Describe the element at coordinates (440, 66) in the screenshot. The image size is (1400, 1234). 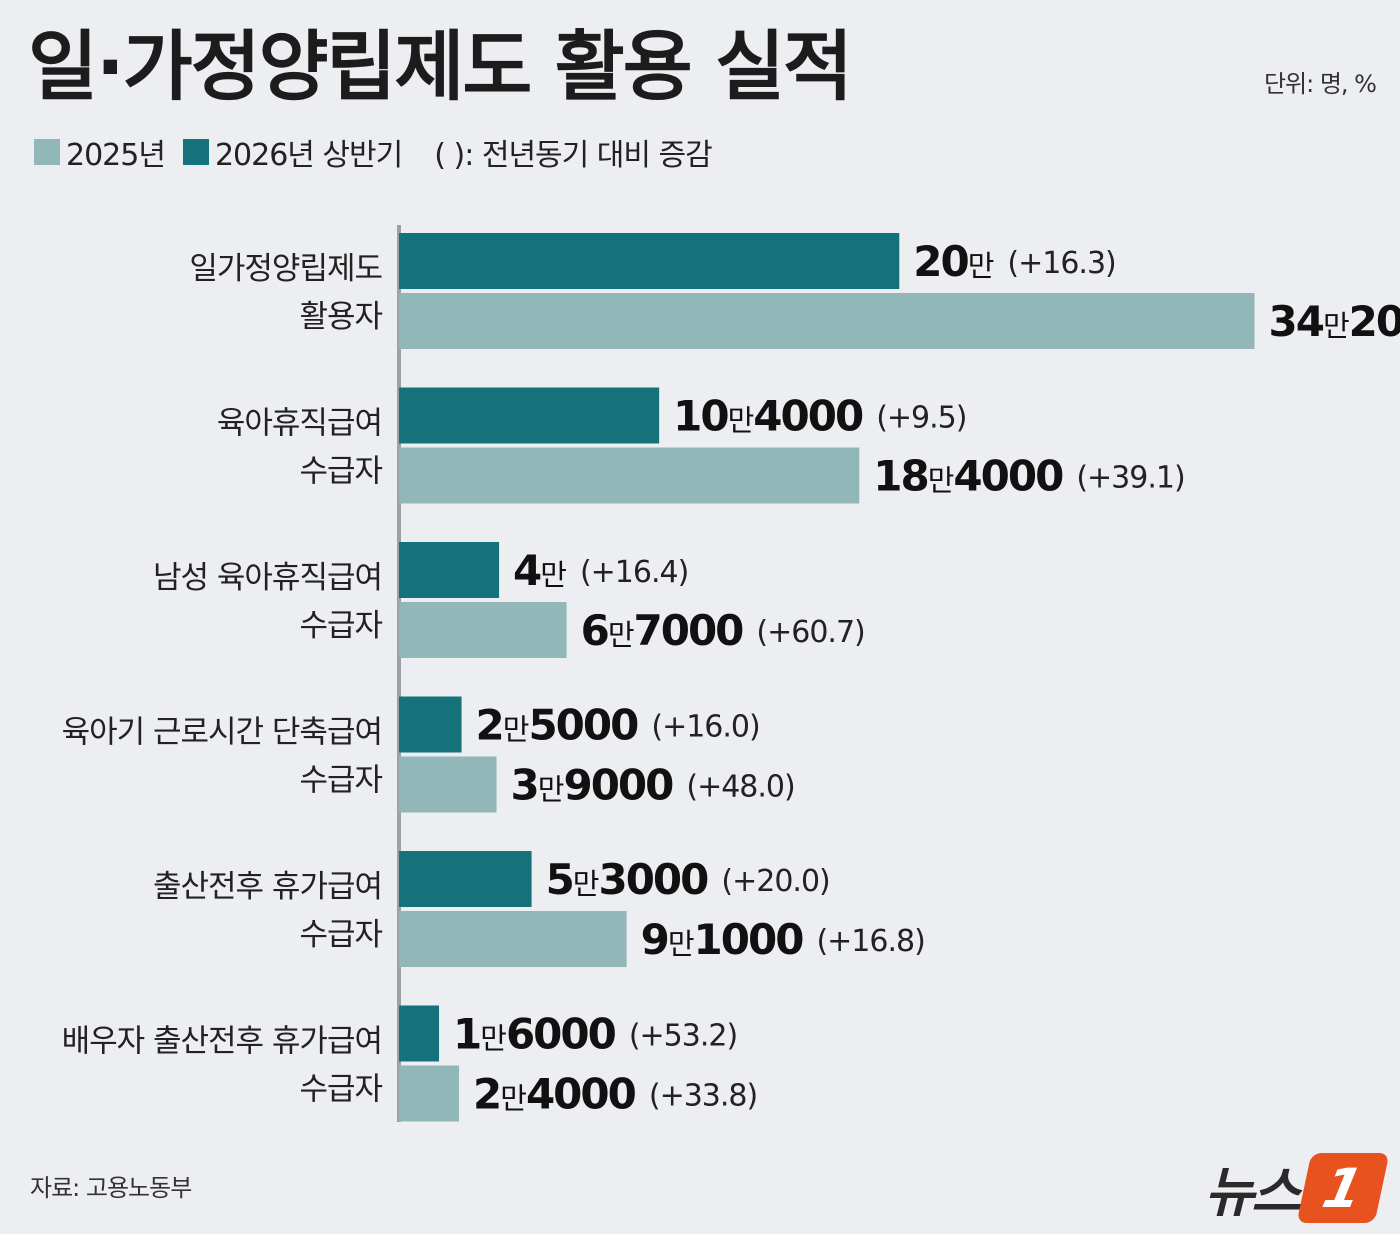
I see `chart-title: 일·가정양립제도 활용 실적` at that location.